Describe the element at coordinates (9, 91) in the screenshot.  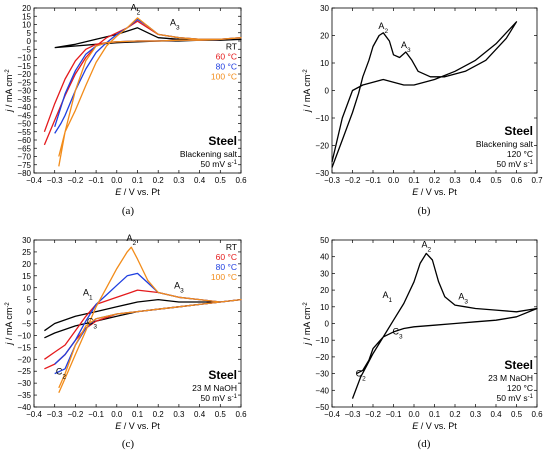
I see `y-axis-label: j / mA cm-2` at that location.